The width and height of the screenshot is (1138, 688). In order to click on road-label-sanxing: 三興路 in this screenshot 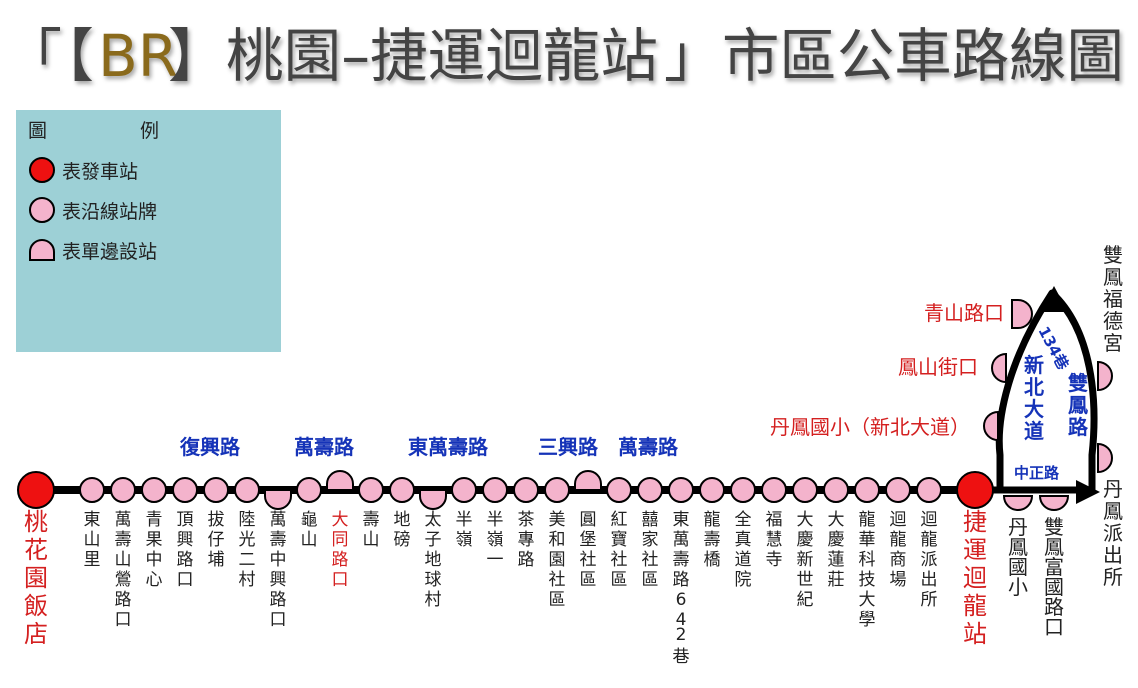, I will do `click(568, 447)`.